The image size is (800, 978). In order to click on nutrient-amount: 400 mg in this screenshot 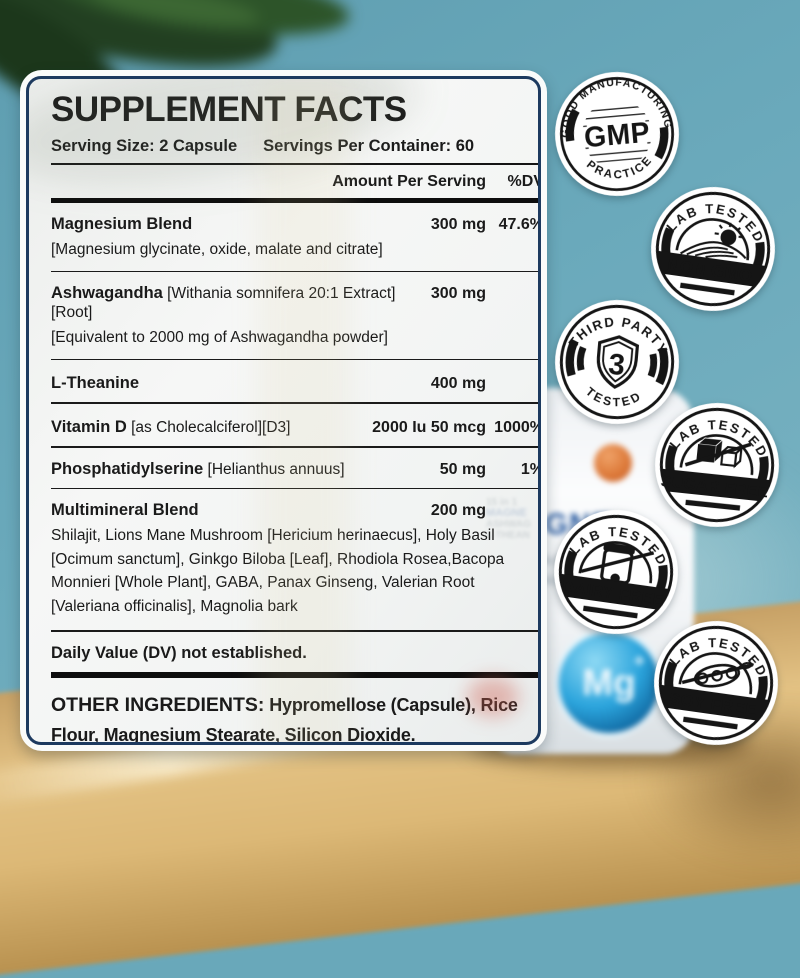, I will do `click(458, 384)`.